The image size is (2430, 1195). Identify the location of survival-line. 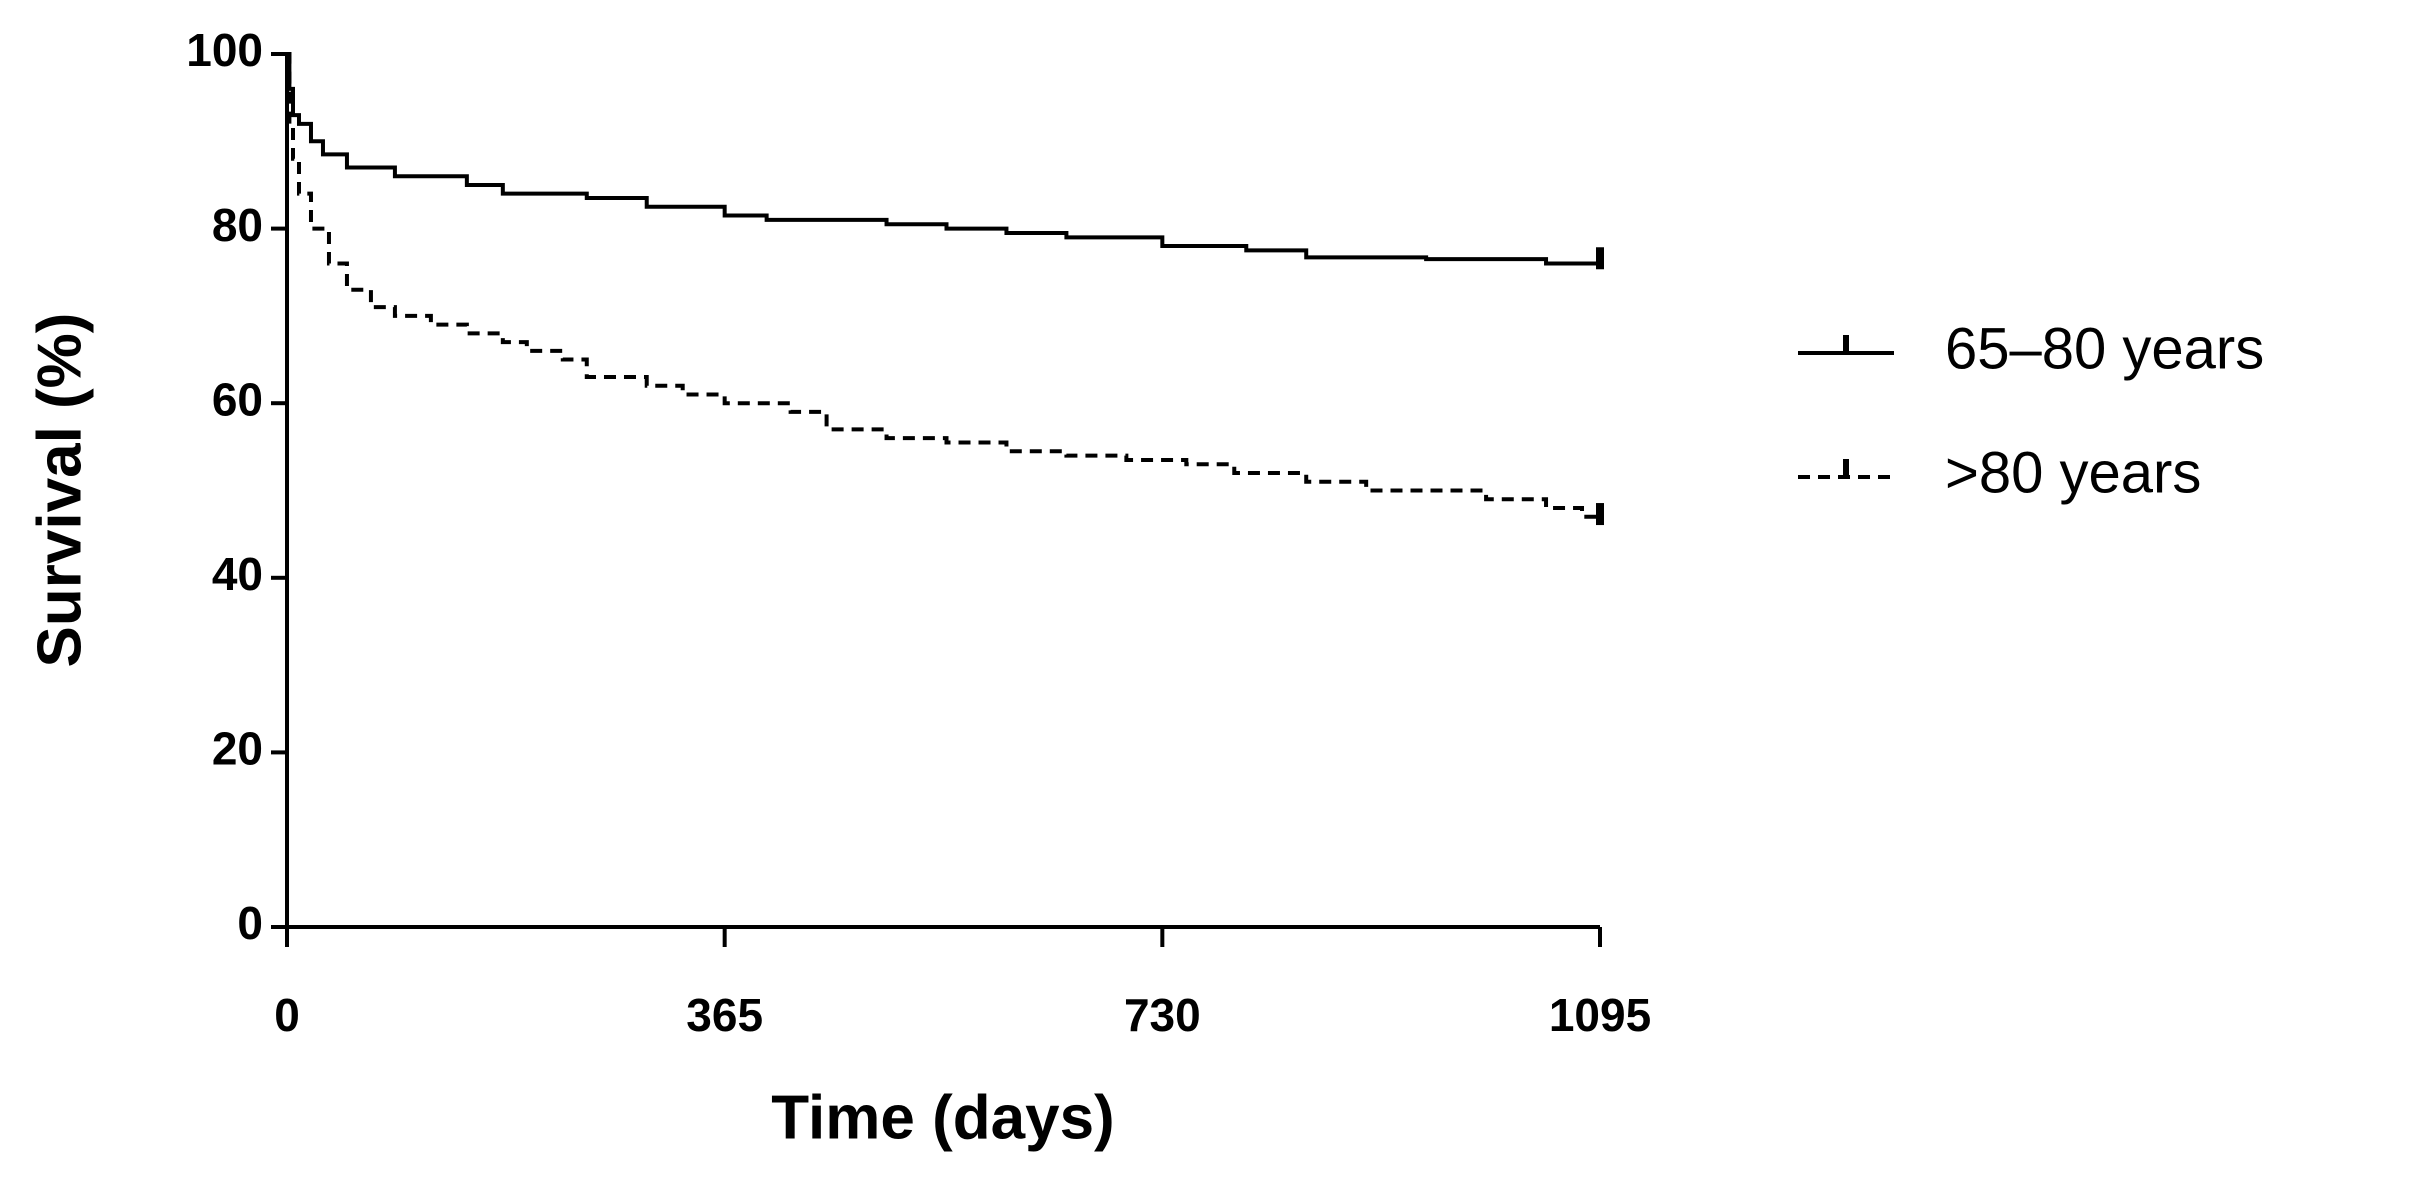
(944, 159).